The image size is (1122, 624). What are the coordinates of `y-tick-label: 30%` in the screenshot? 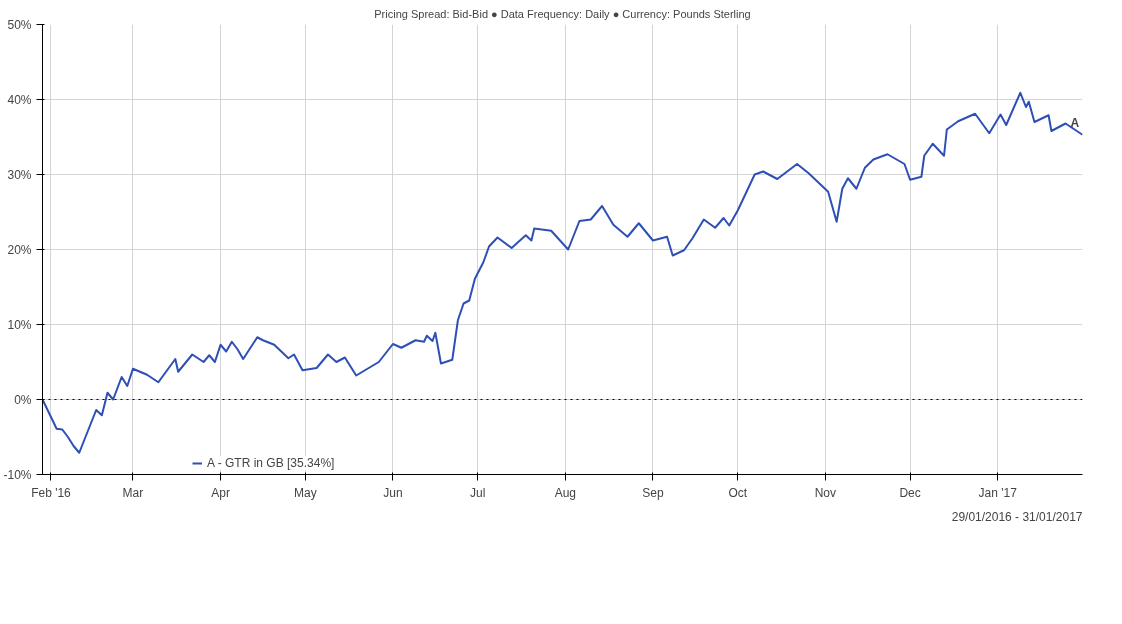 It's located at (19, 174).